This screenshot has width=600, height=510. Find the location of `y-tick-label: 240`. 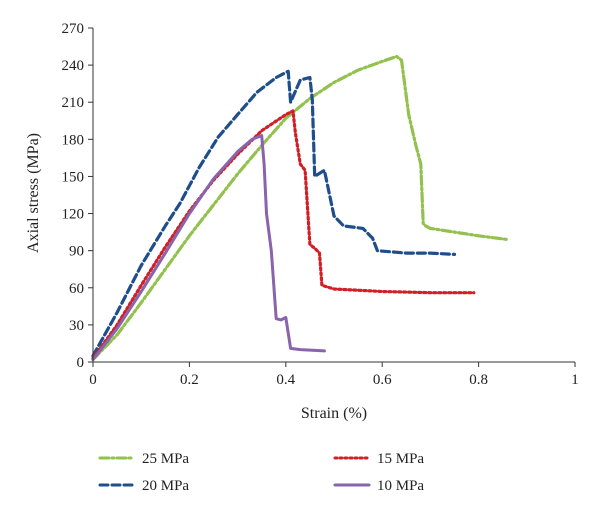

y-tick-label: 240 is located at coordinates (73, 66).